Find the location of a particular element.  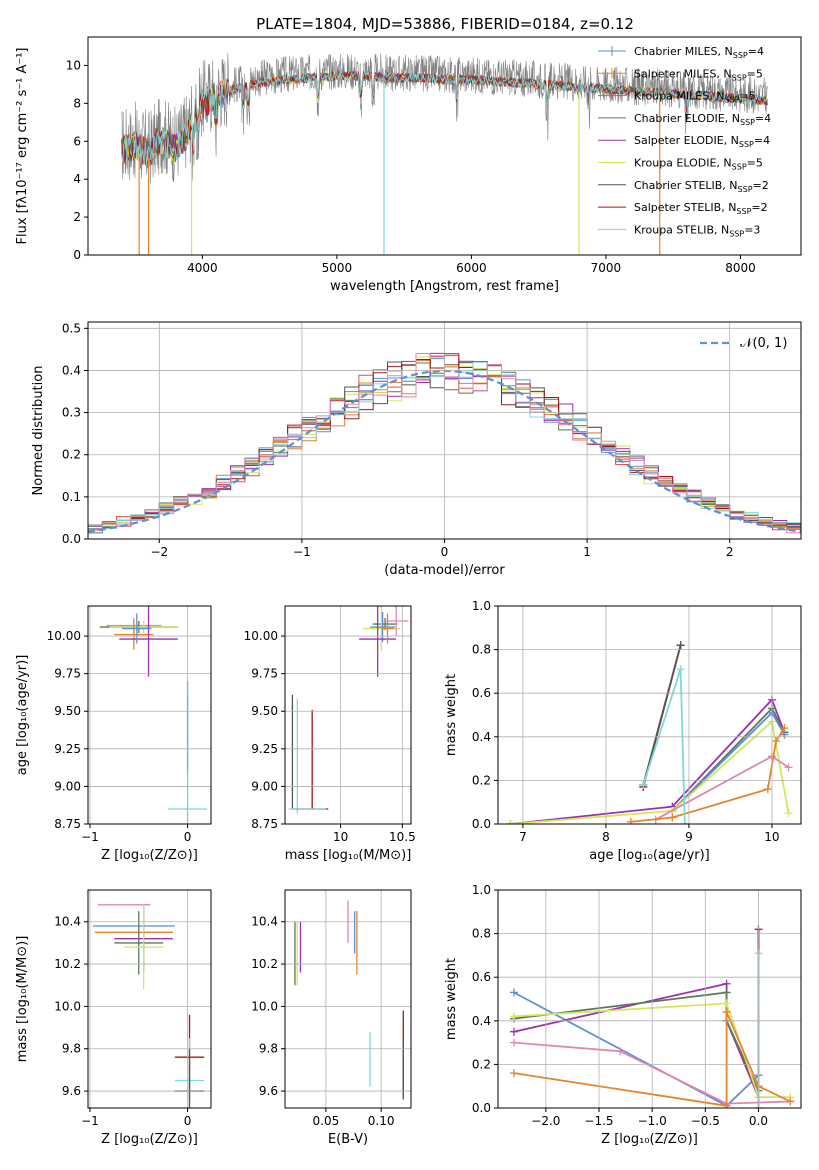

y-tick-label: 0.3 is located at coordinates (71, 413).